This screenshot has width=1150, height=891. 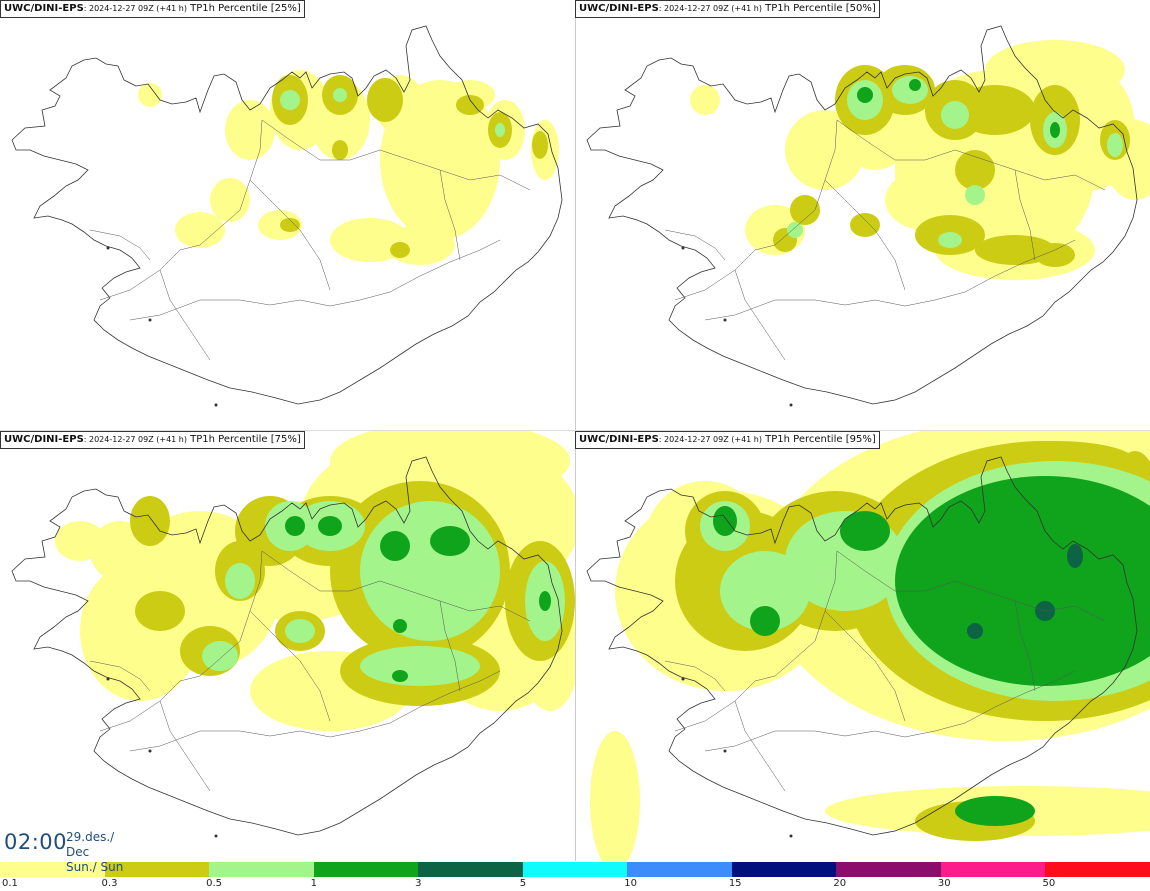 I want to click on legend-tick-label: 0.5, so click(x=214, y=883).